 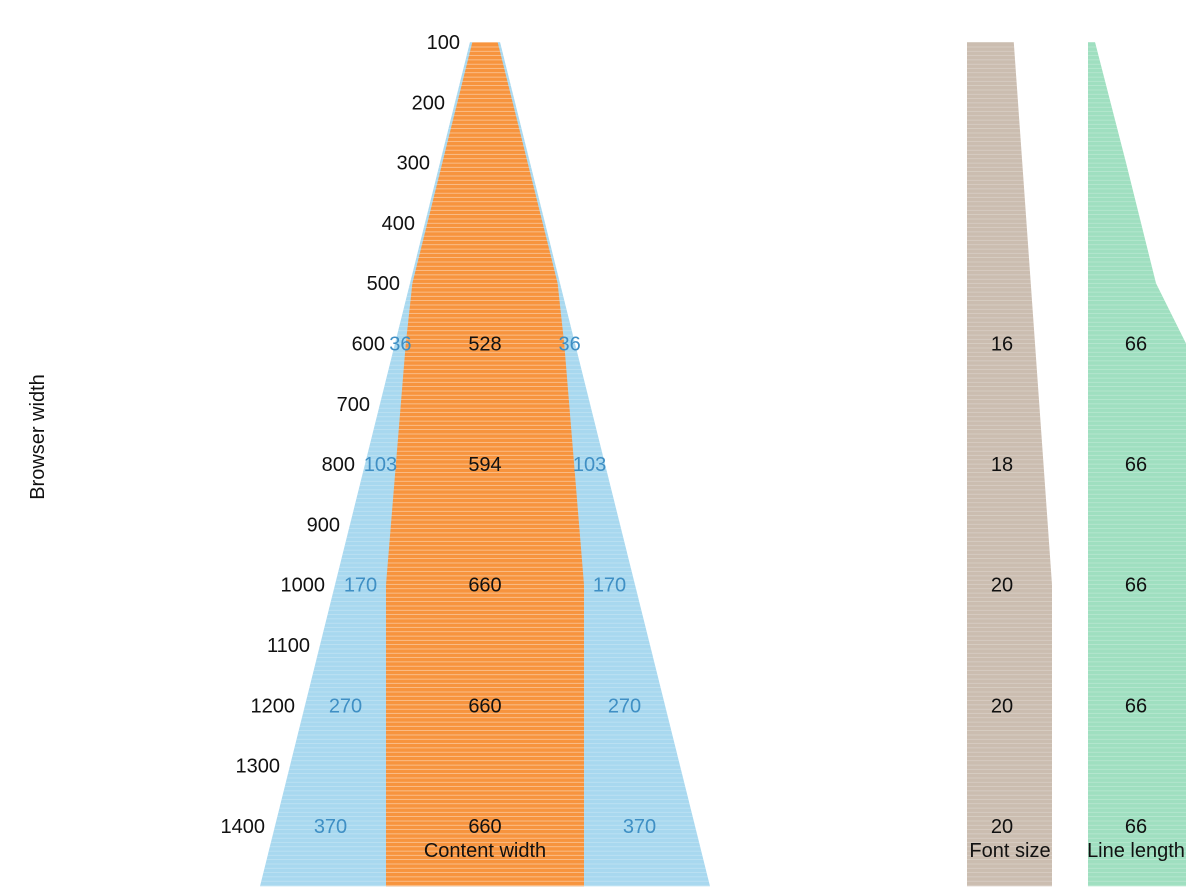 What do you see at coordinates (303, 586) in the screenshot?
I see `y-tick-label: 1000` at bounding box center [303, 586].